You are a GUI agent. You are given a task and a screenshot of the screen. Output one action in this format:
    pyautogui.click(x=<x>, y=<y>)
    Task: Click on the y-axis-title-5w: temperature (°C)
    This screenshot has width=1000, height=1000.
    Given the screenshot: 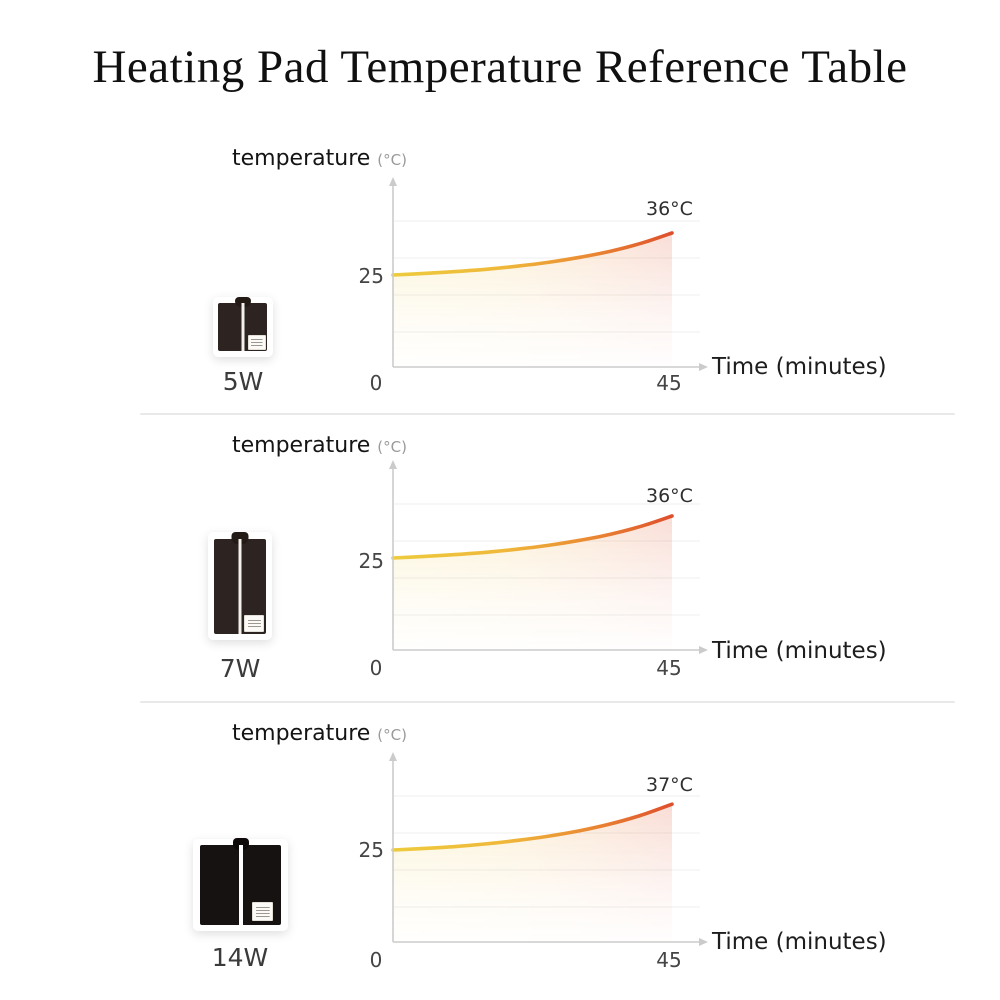 What is the action you would take?
    pyautogui.click(x=319, y=158)
    